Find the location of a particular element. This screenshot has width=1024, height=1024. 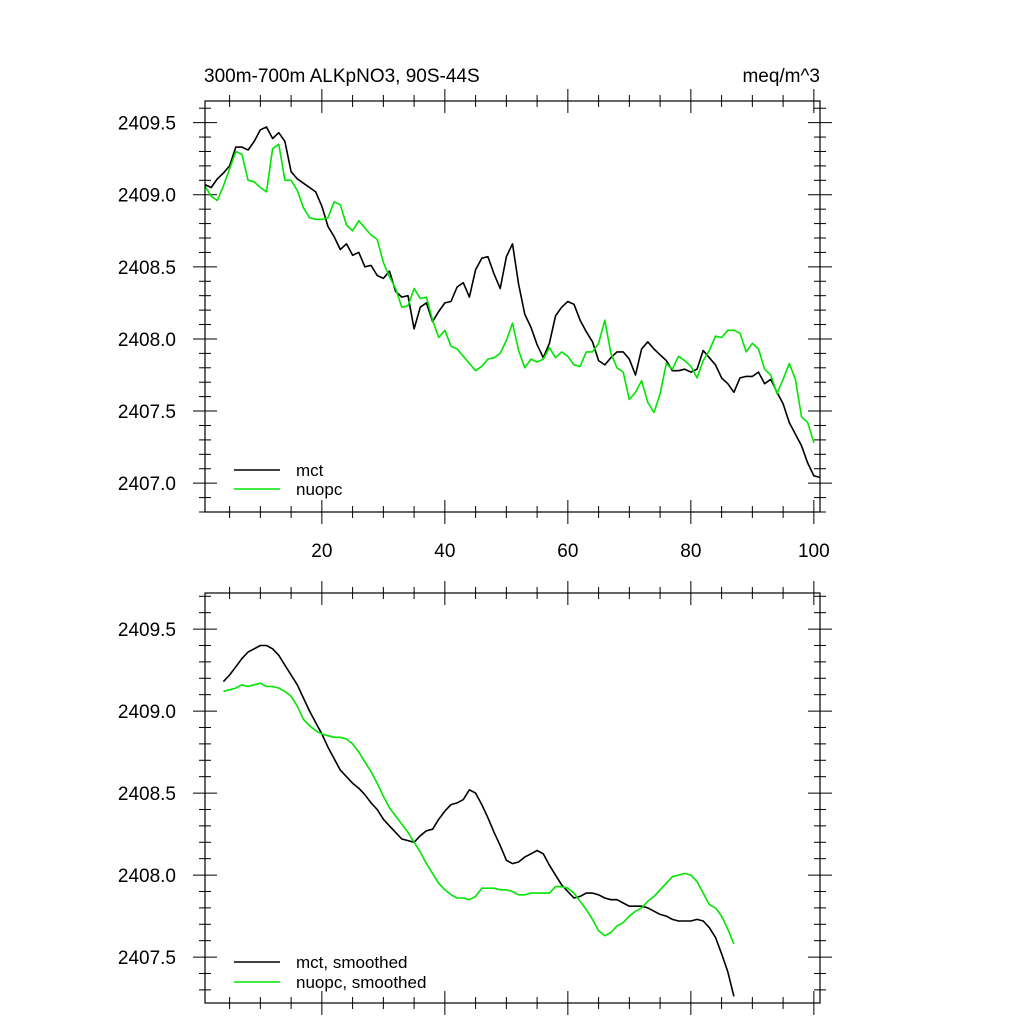

bottom-y-tick-labels: 2407.5 2408.0 2408.5 2409.0 2409.5 is located at coordinates (147, 794).